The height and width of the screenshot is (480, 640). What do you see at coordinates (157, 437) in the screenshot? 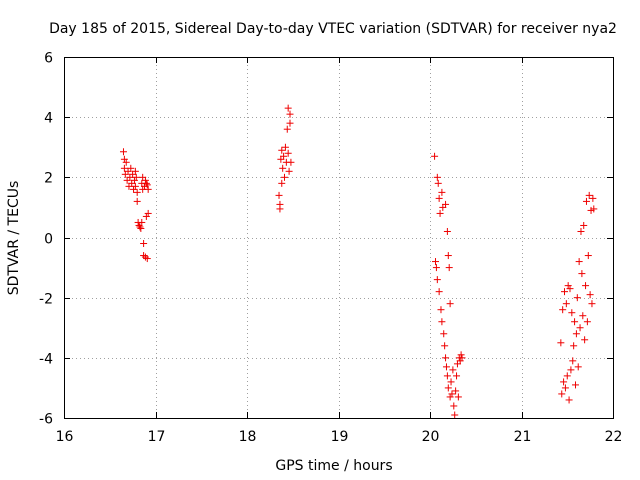
I see `x-tick-label: 17` at bounding box center [157, 437].